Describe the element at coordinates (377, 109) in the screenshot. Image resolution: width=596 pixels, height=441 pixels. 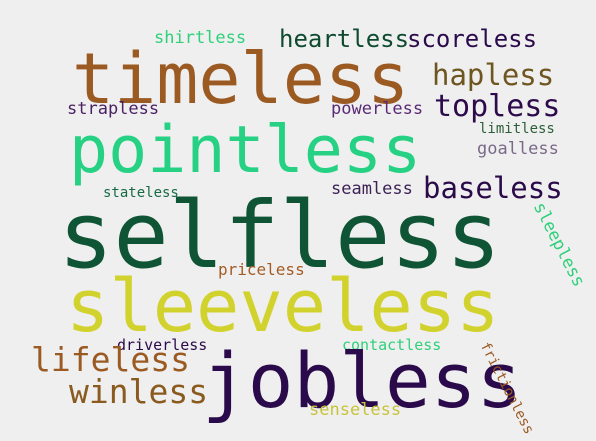
I see `word-powerless: powerless` at that location.